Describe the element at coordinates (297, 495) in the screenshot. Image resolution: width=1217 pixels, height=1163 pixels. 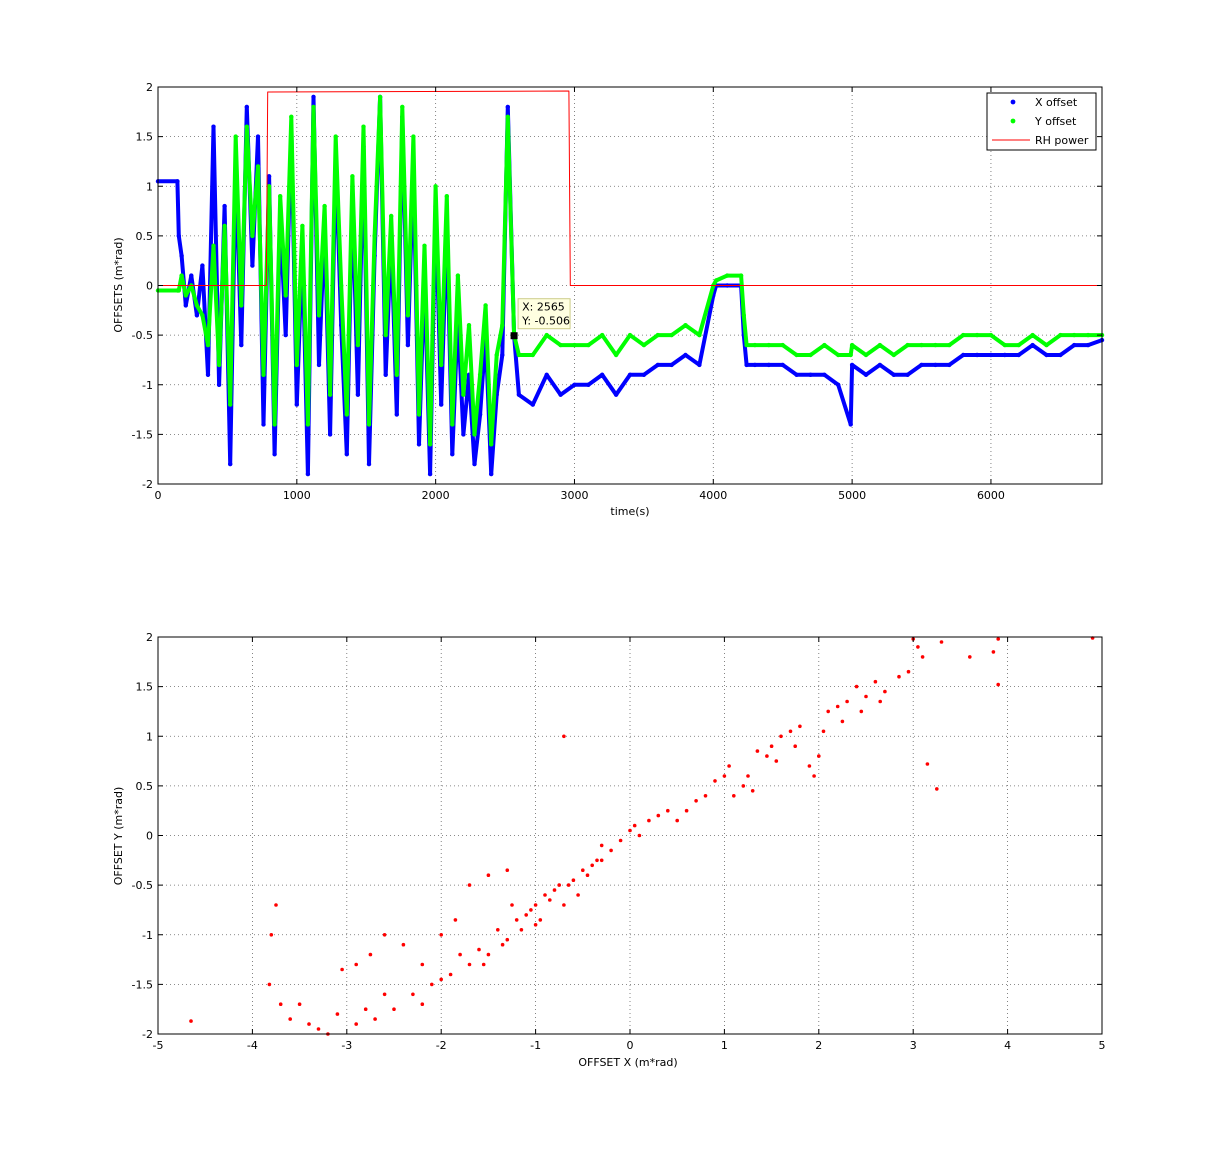
I see `timeseries-x-tick-label: 1000` at that location.